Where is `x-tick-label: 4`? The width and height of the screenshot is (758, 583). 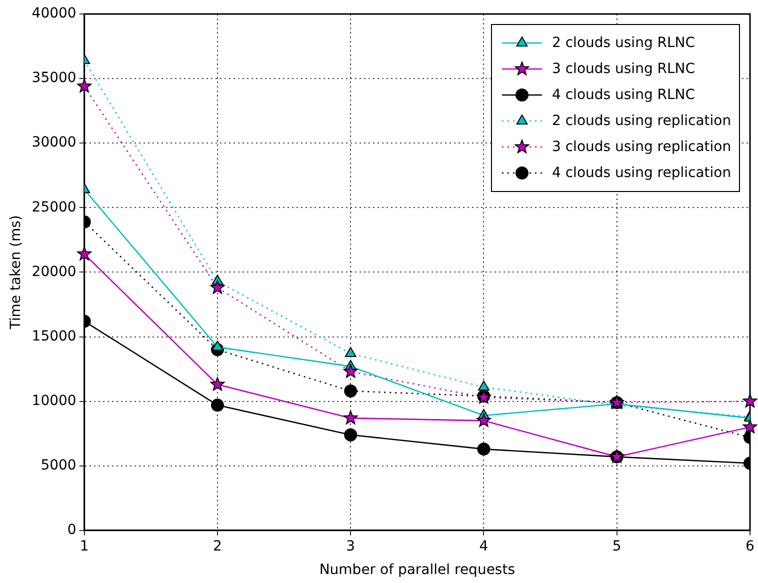
x-tick-label: 4 is located at coordinates (483, 546).